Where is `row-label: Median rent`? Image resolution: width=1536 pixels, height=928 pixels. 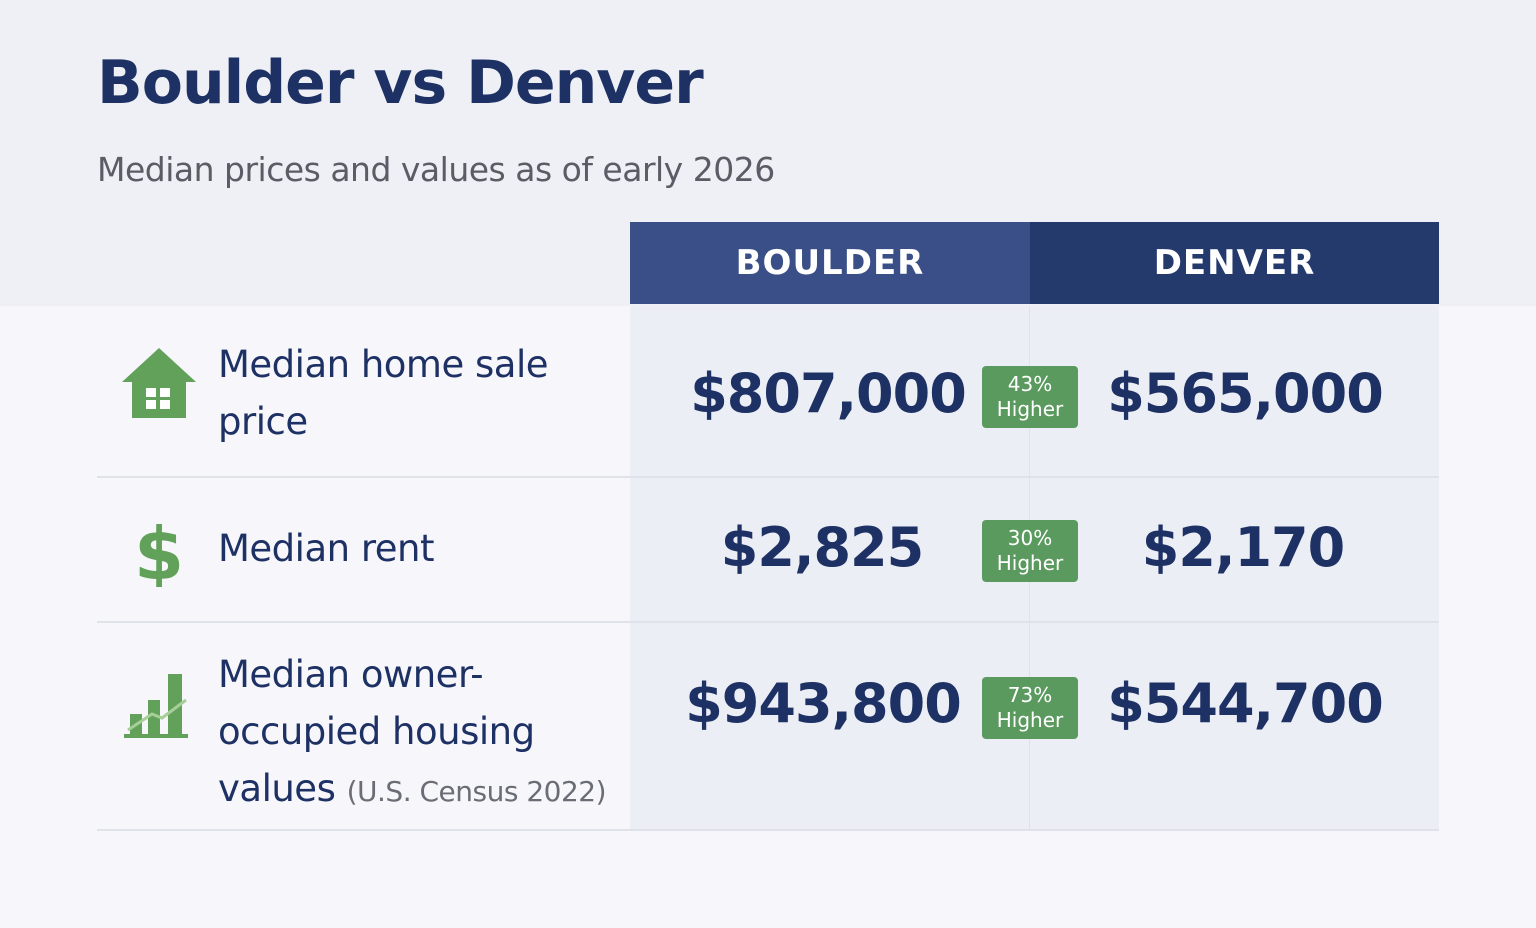
row-label: Median rent is located at coordinates (326, 548).